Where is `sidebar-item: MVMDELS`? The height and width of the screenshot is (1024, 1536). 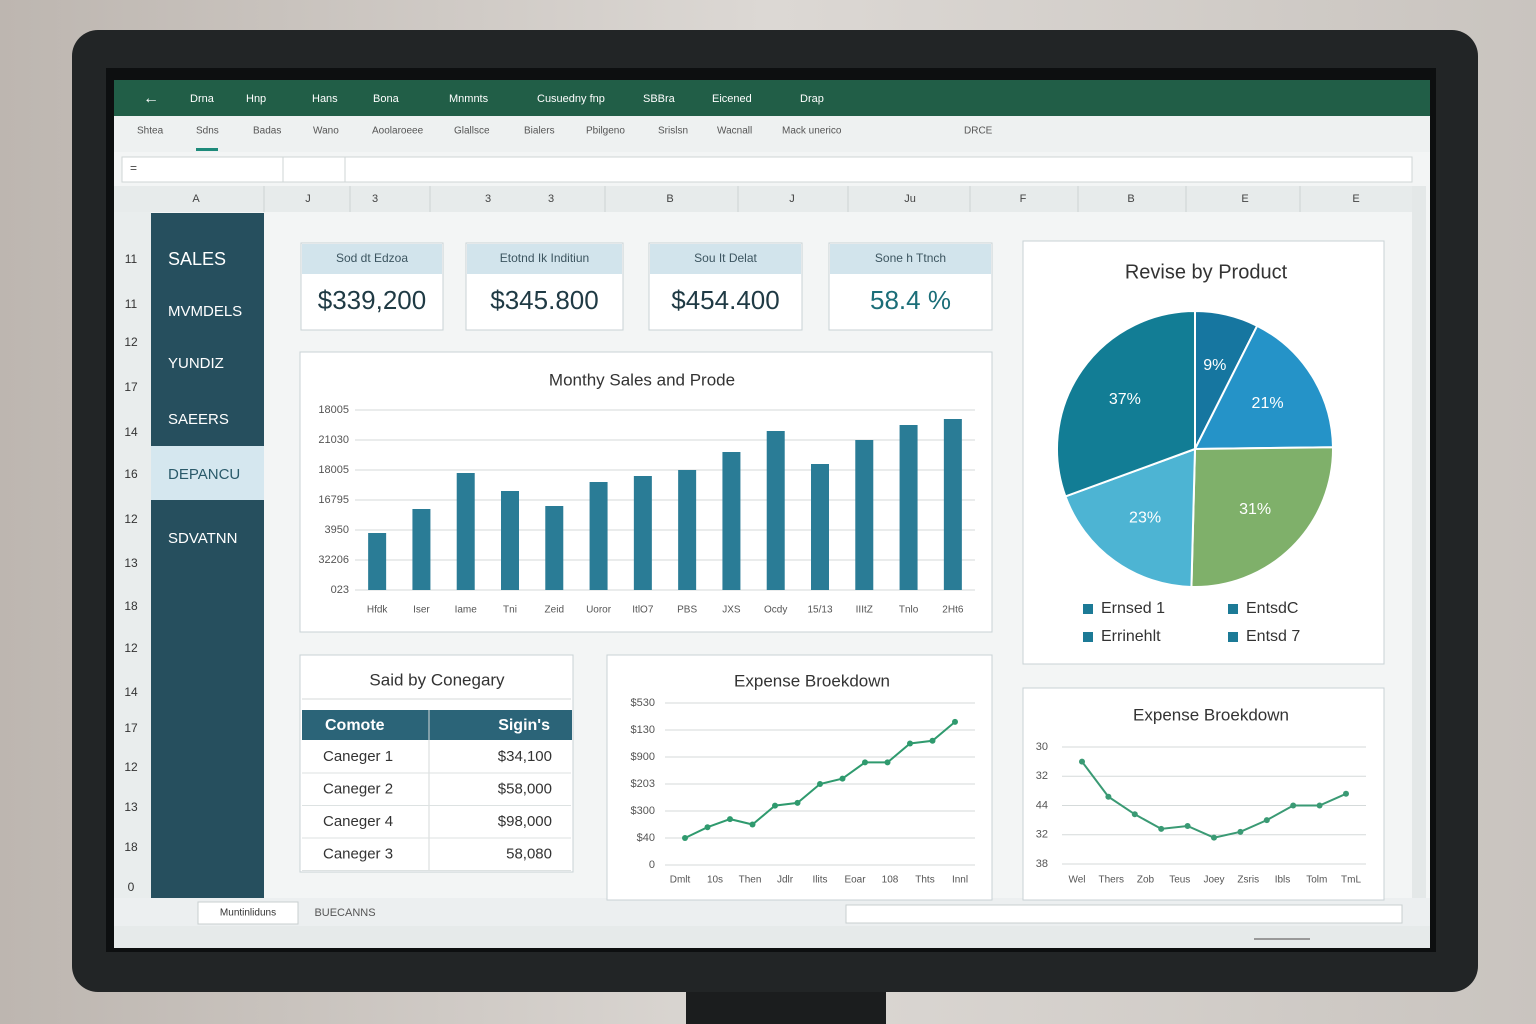 sidebar-item: MVMDELS is located at coordinates (205, 311).